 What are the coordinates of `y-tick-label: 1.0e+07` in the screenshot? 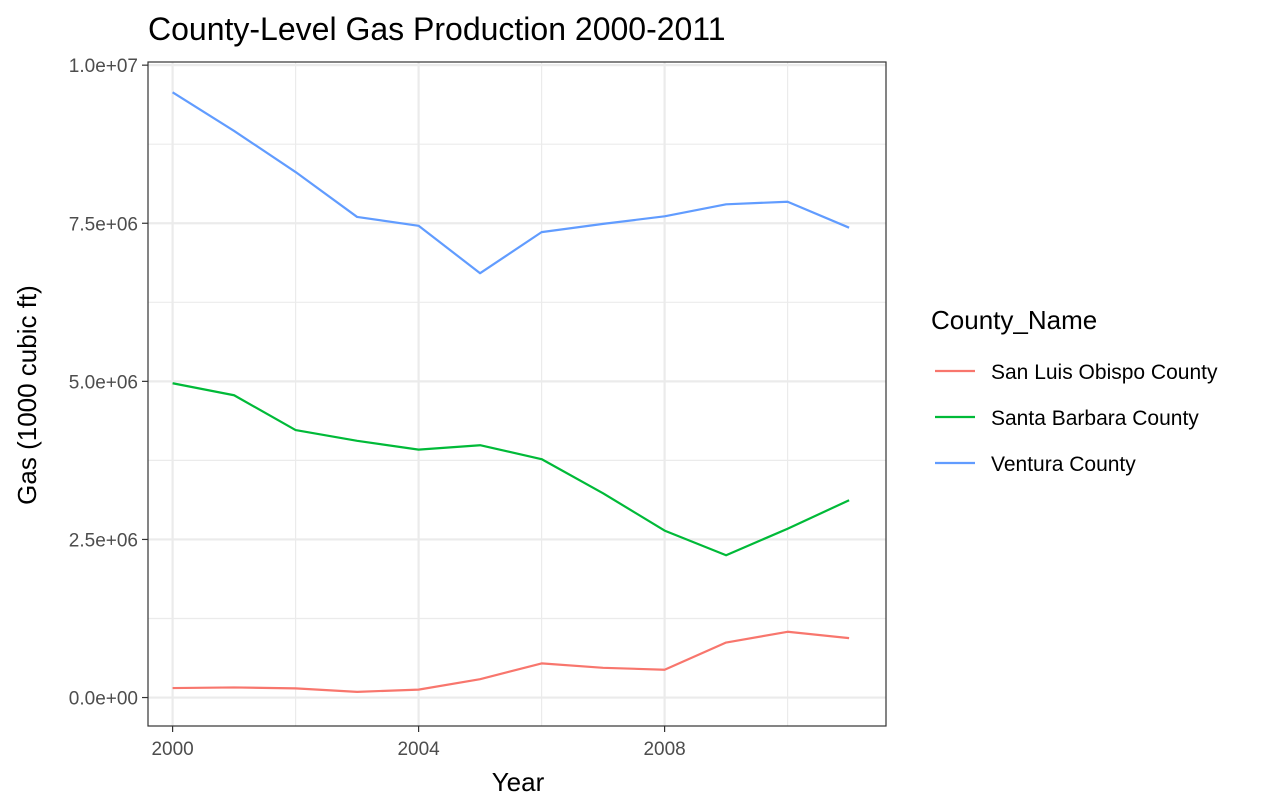 It's located at (103, 66).